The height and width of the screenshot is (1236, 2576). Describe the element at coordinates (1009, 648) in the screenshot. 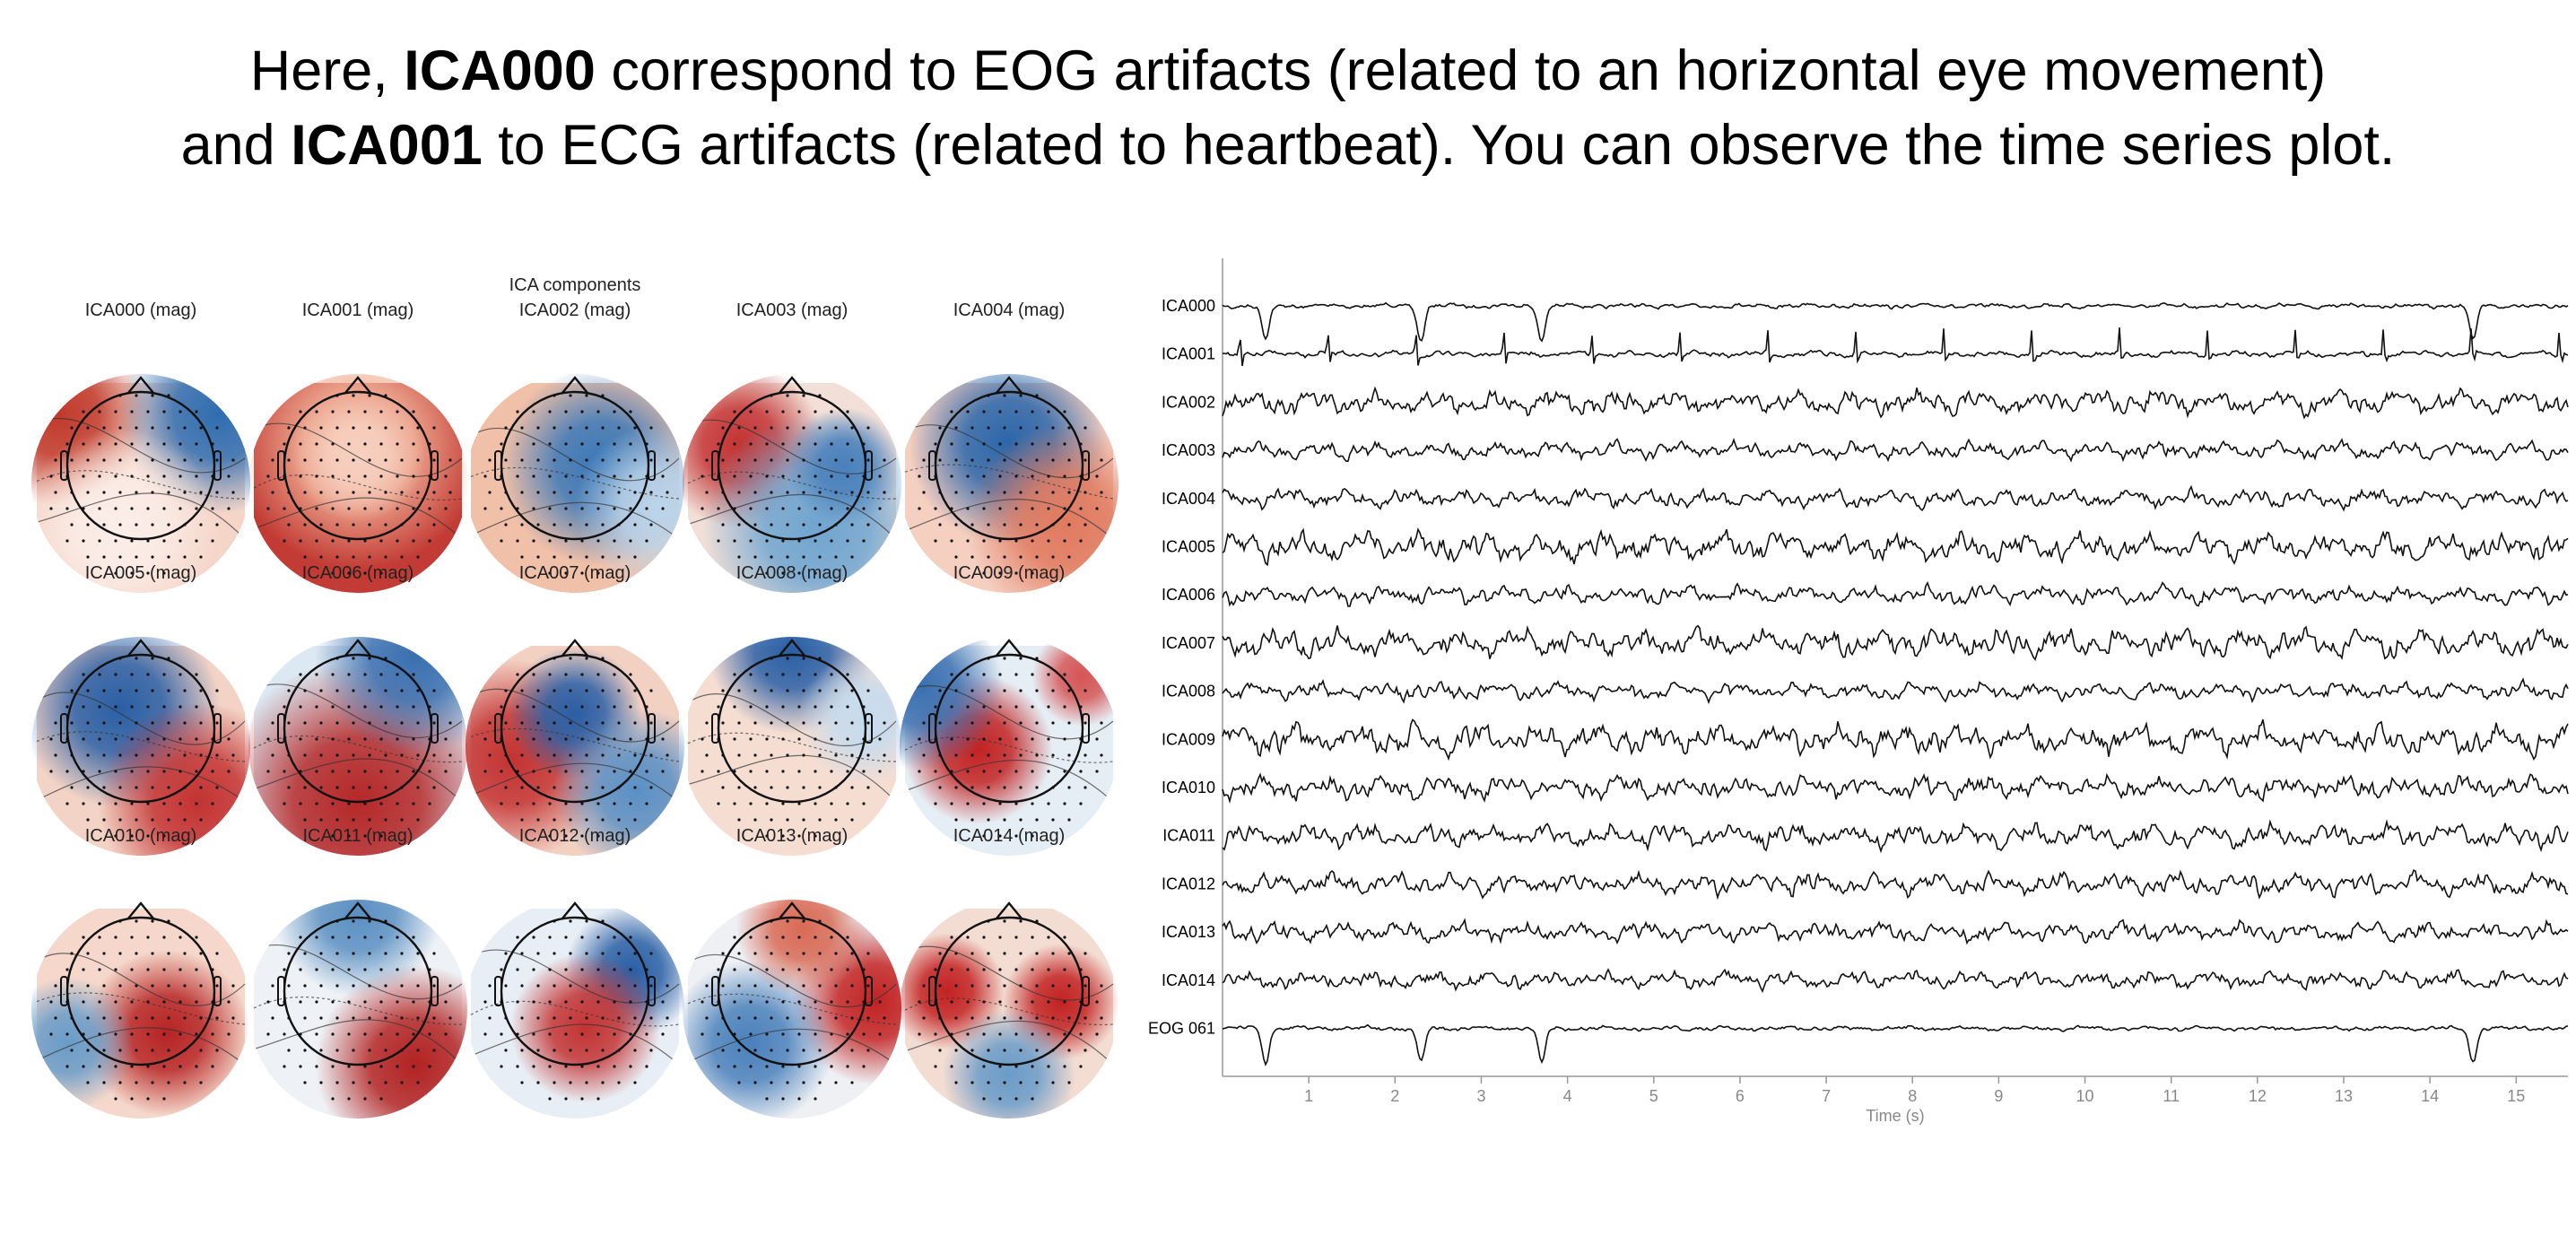

I see `nose` at that location.